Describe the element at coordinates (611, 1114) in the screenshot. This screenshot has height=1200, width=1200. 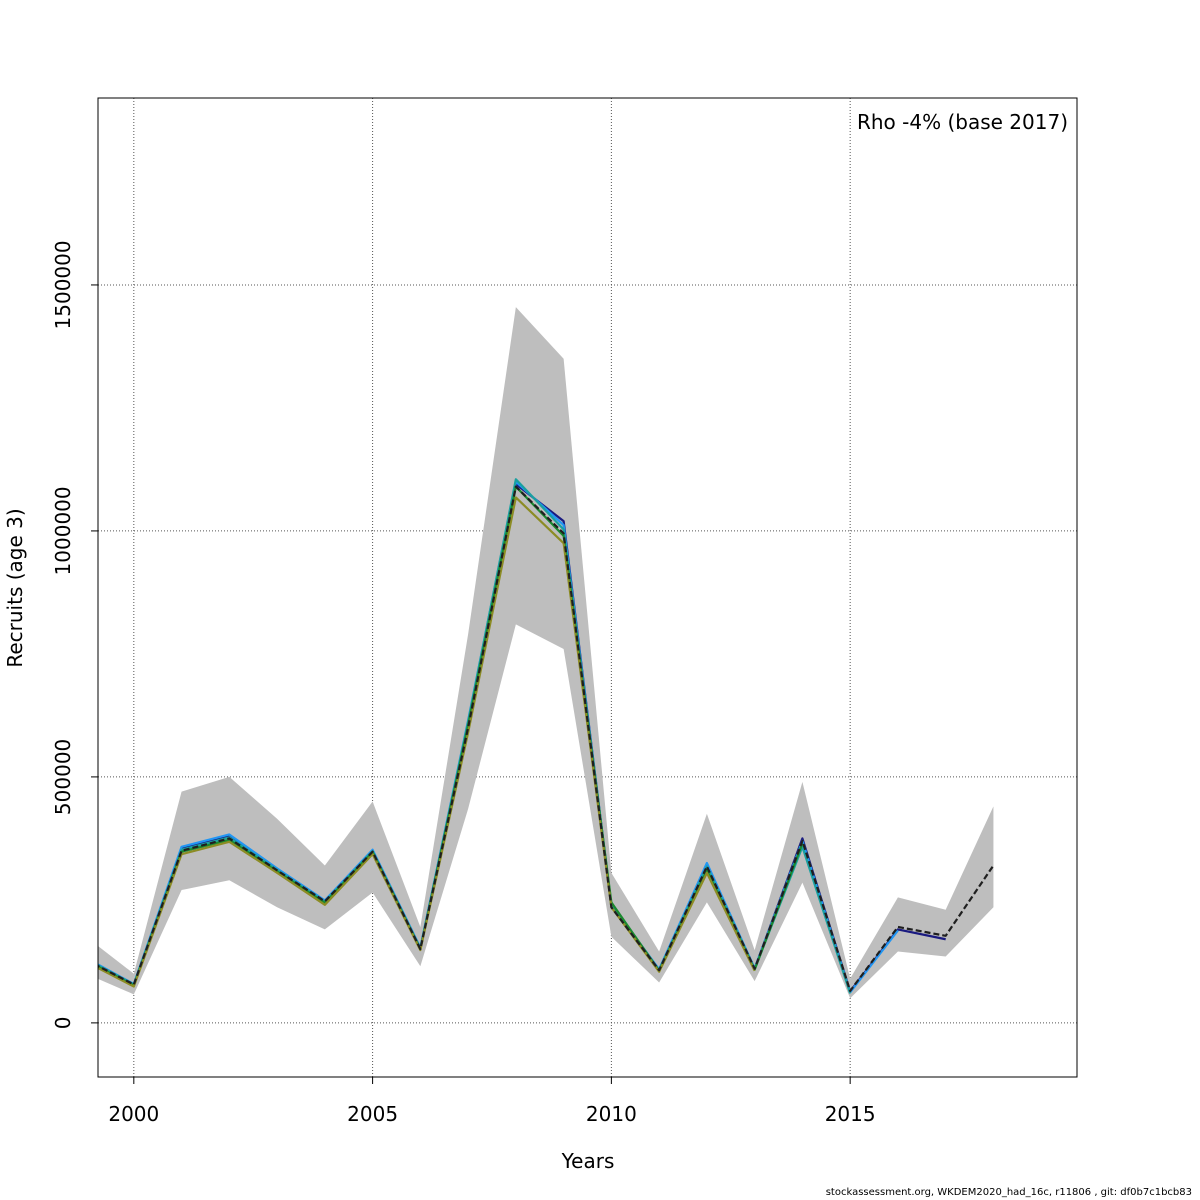
I see `x-tick-label: 2010` at that location.